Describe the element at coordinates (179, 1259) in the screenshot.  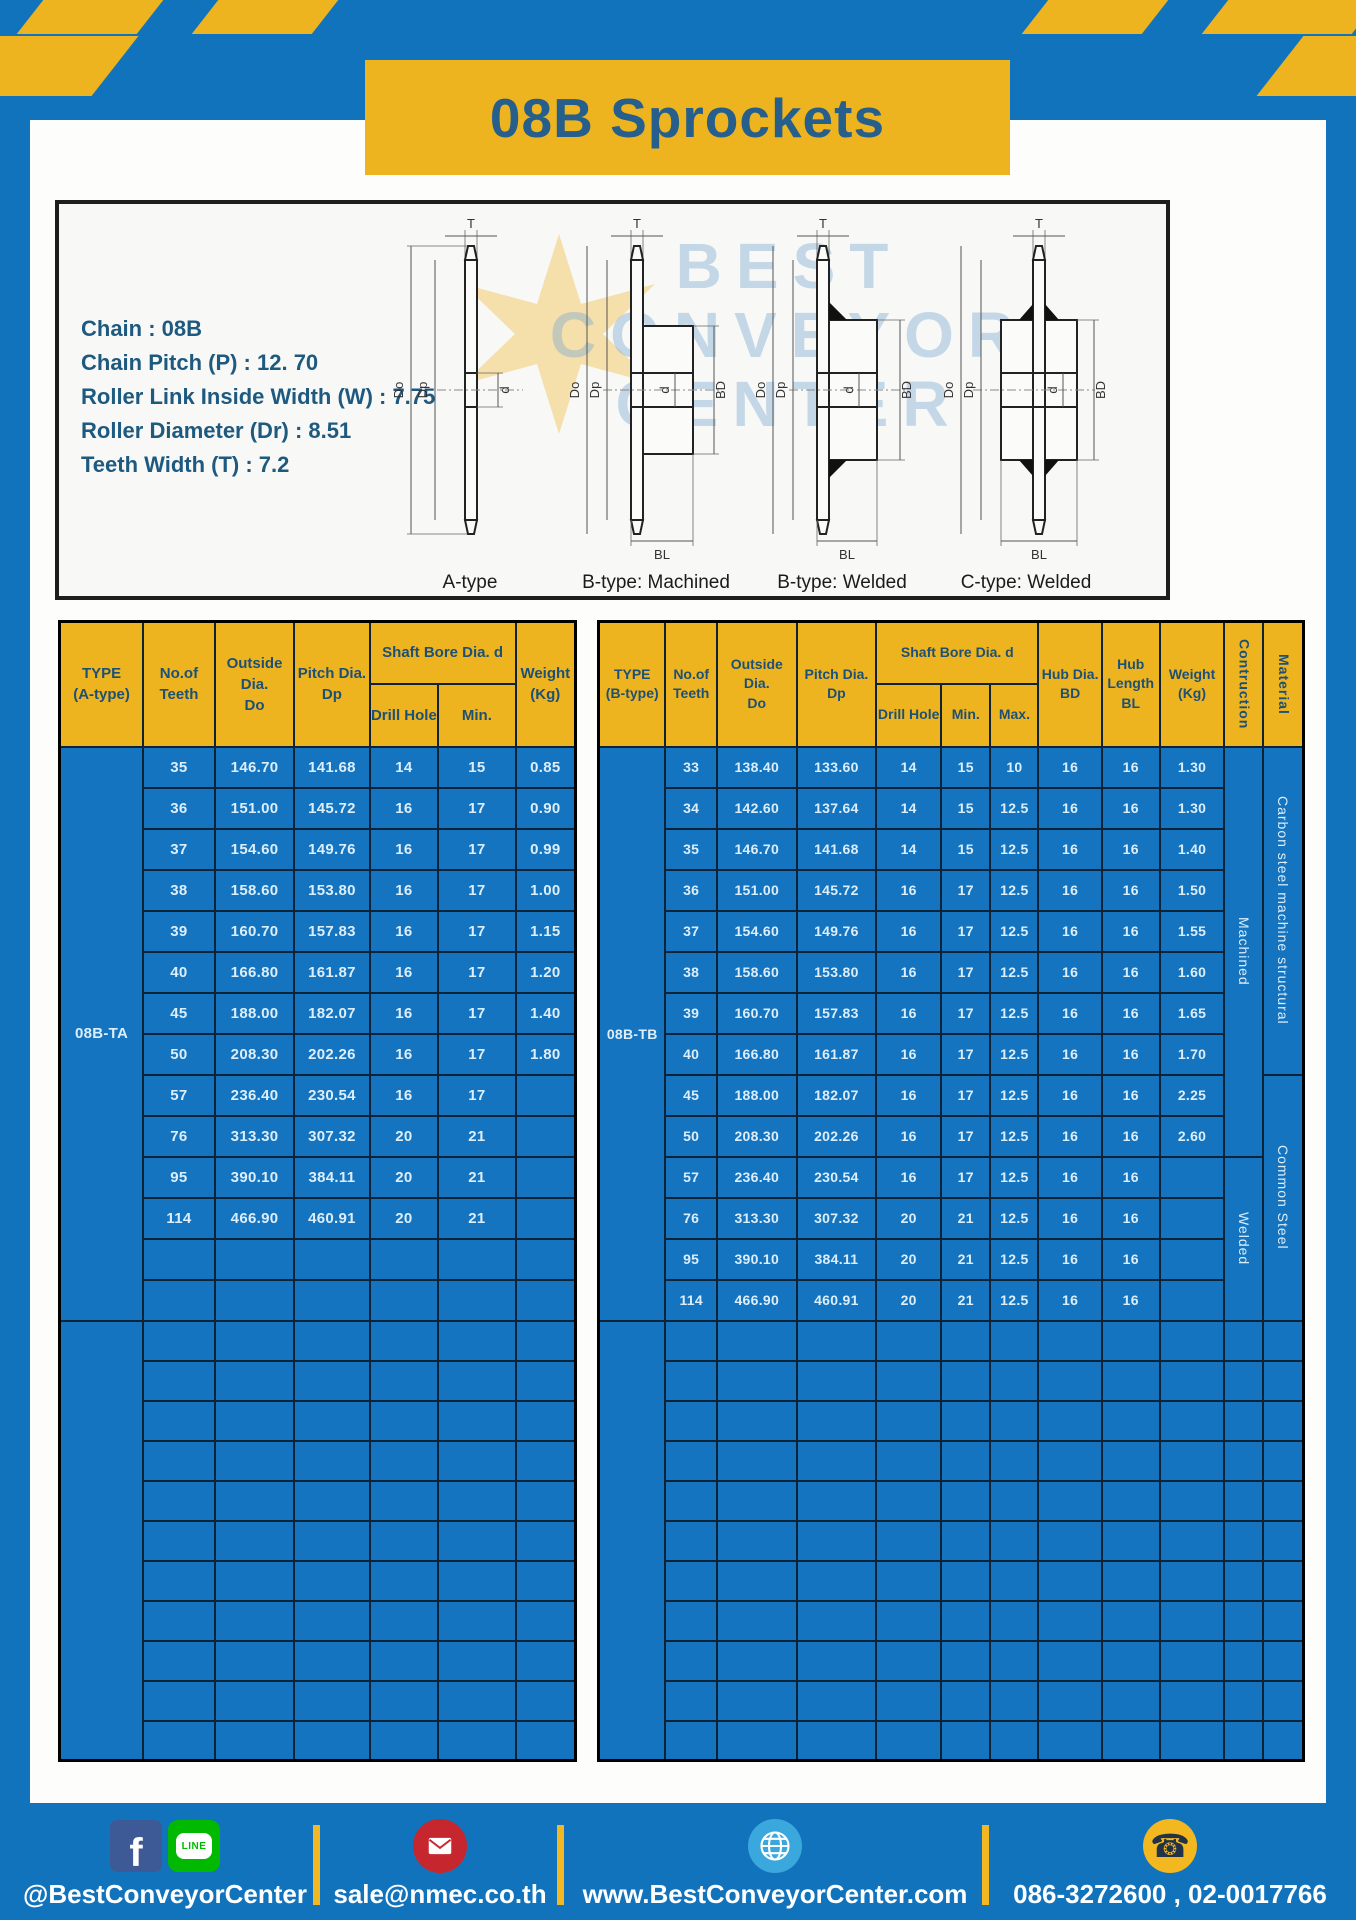
I see `cell-teeth` at that location.